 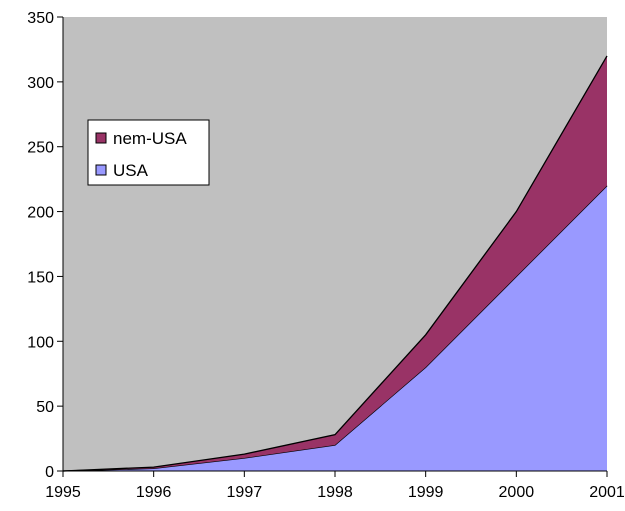 I want to click on legend: nem-USA USA, so click(x=148, y=152).